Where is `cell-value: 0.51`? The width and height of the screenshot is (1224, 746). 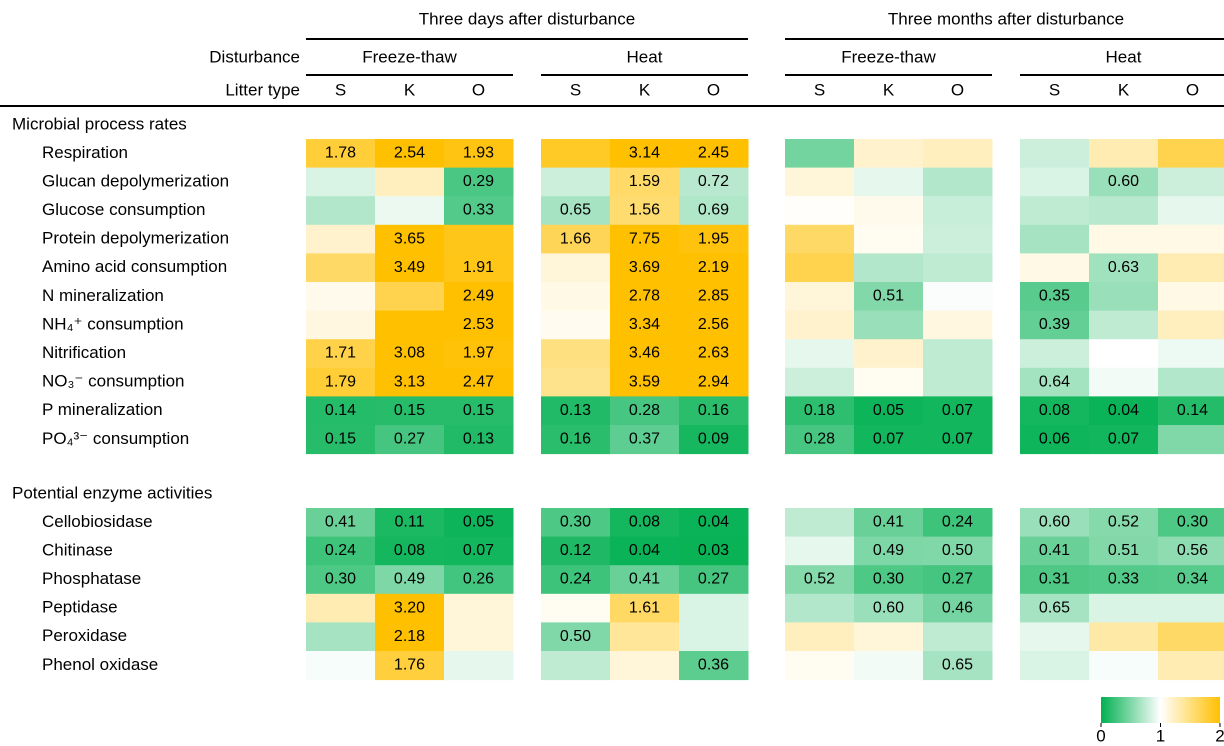
cell-value: 0.51 is located at coordinates (888, 296).